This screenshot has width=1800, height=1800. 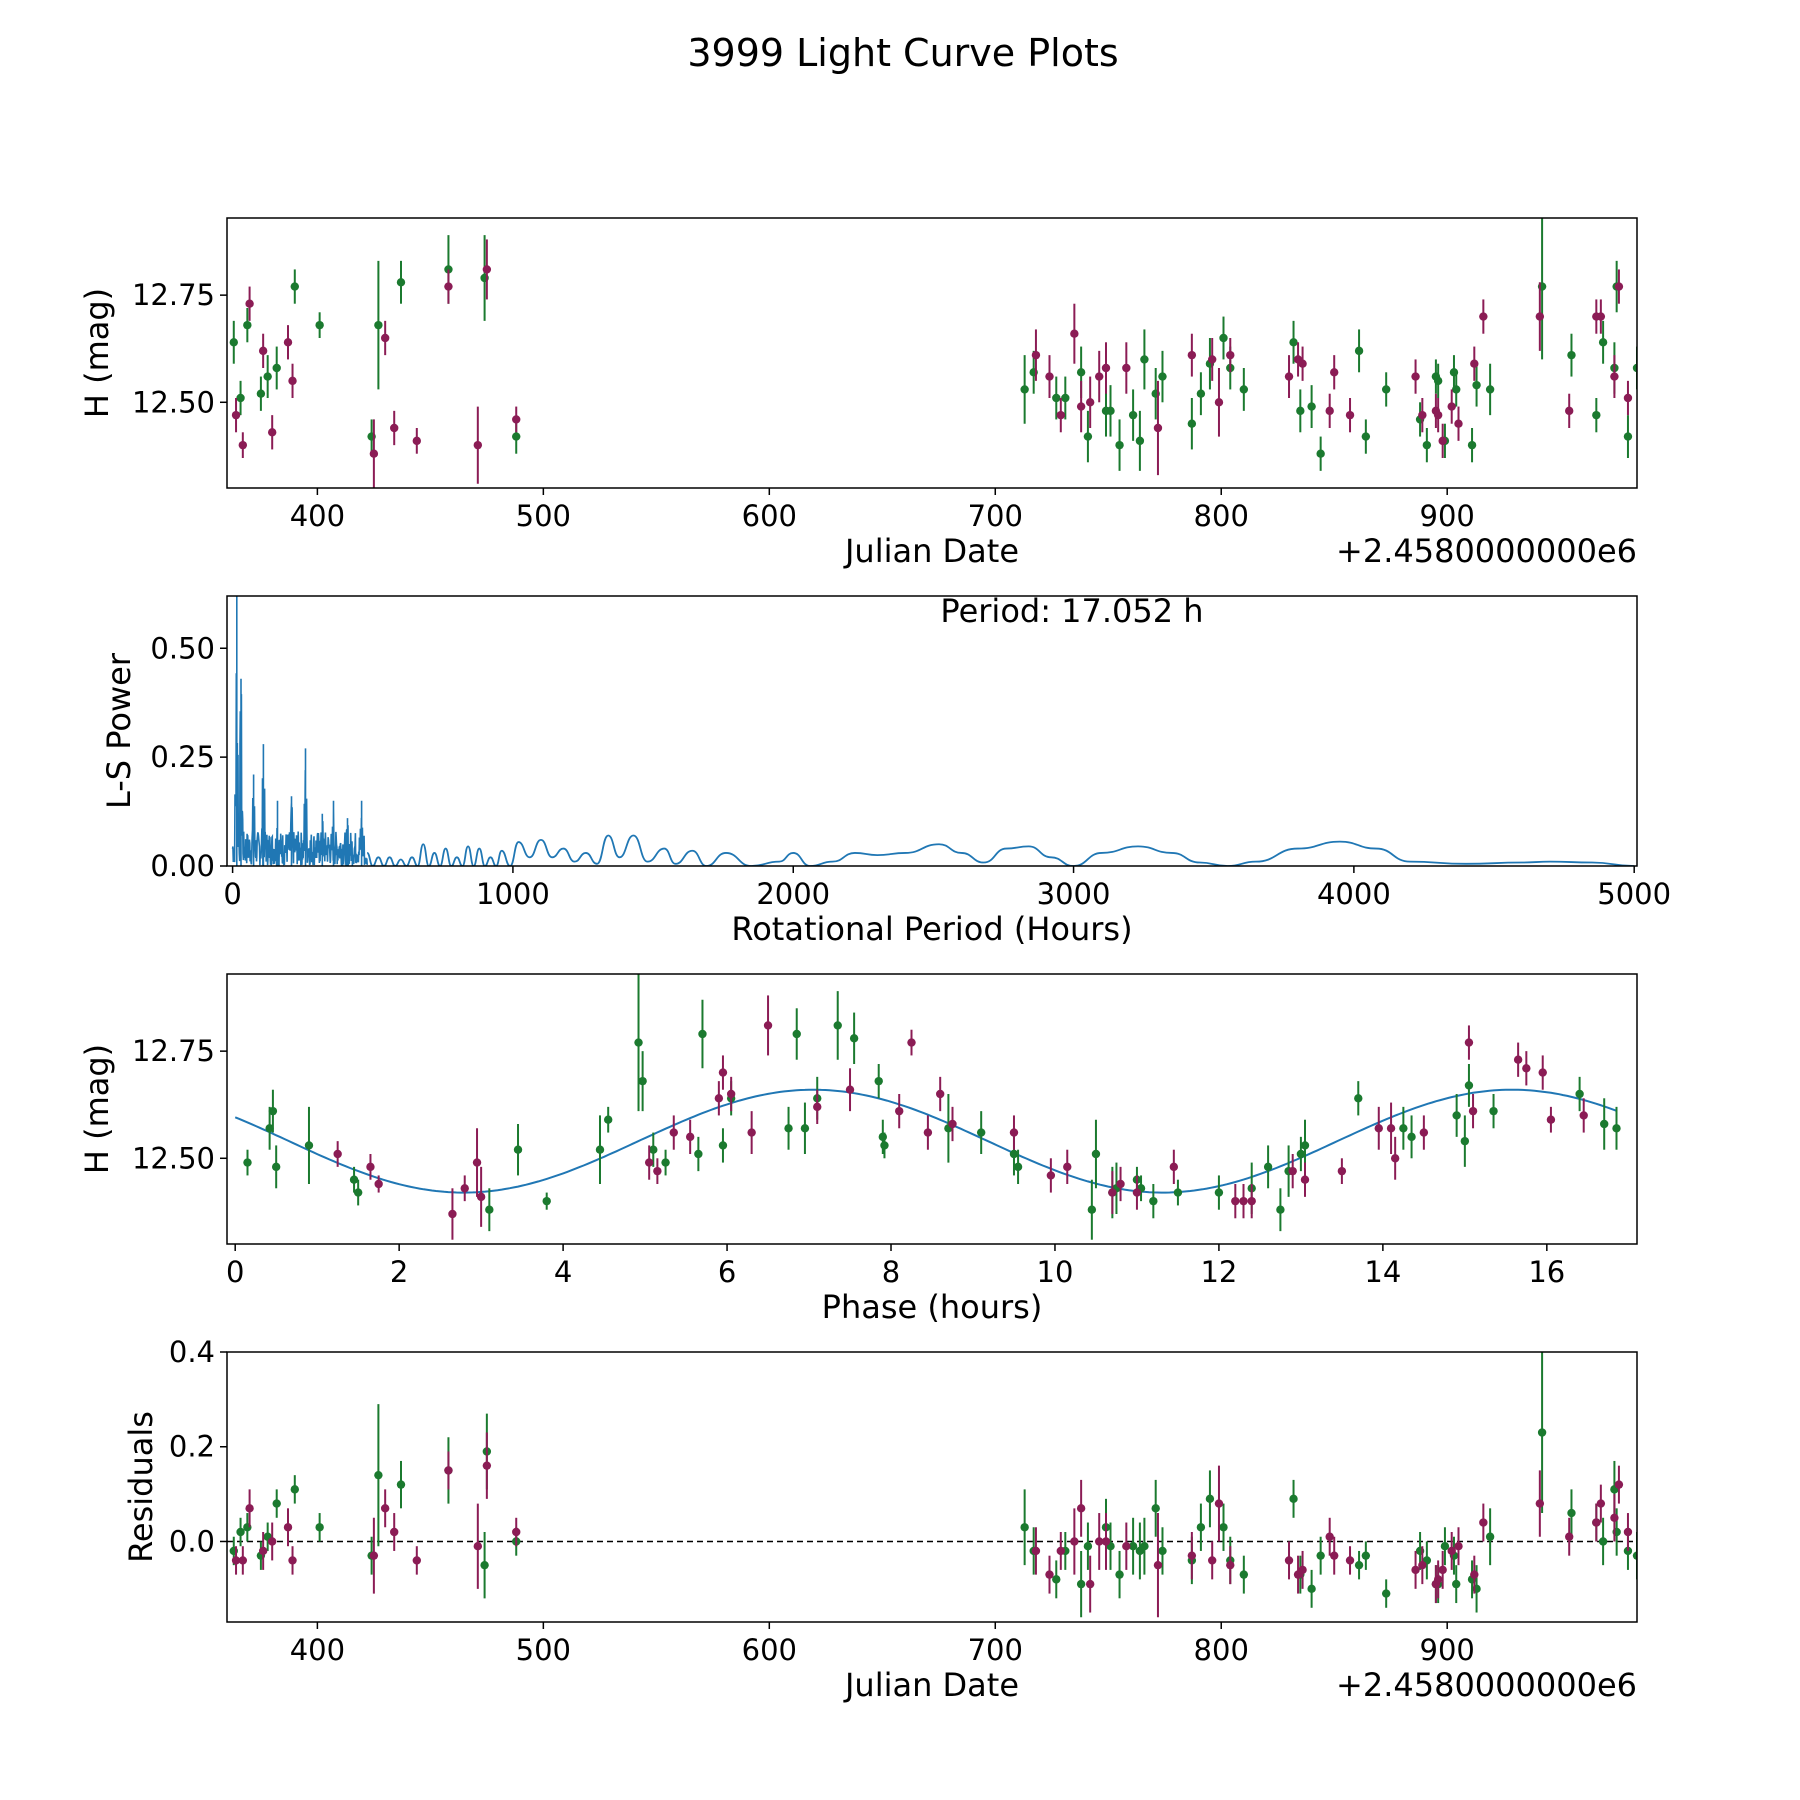 I want to click on x-tick-label: 600, so click(x=769, y=1650).